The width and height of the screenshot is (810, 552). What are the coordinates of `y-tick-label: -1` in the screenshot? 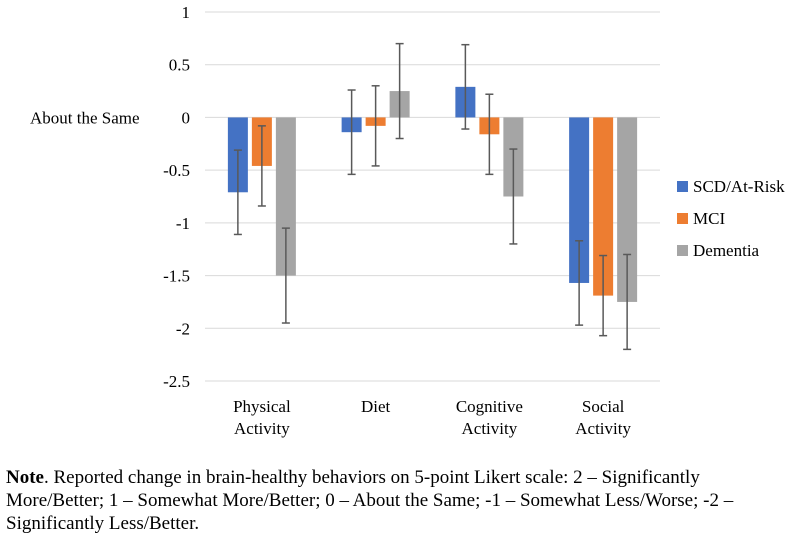 It's located at (183, 223).